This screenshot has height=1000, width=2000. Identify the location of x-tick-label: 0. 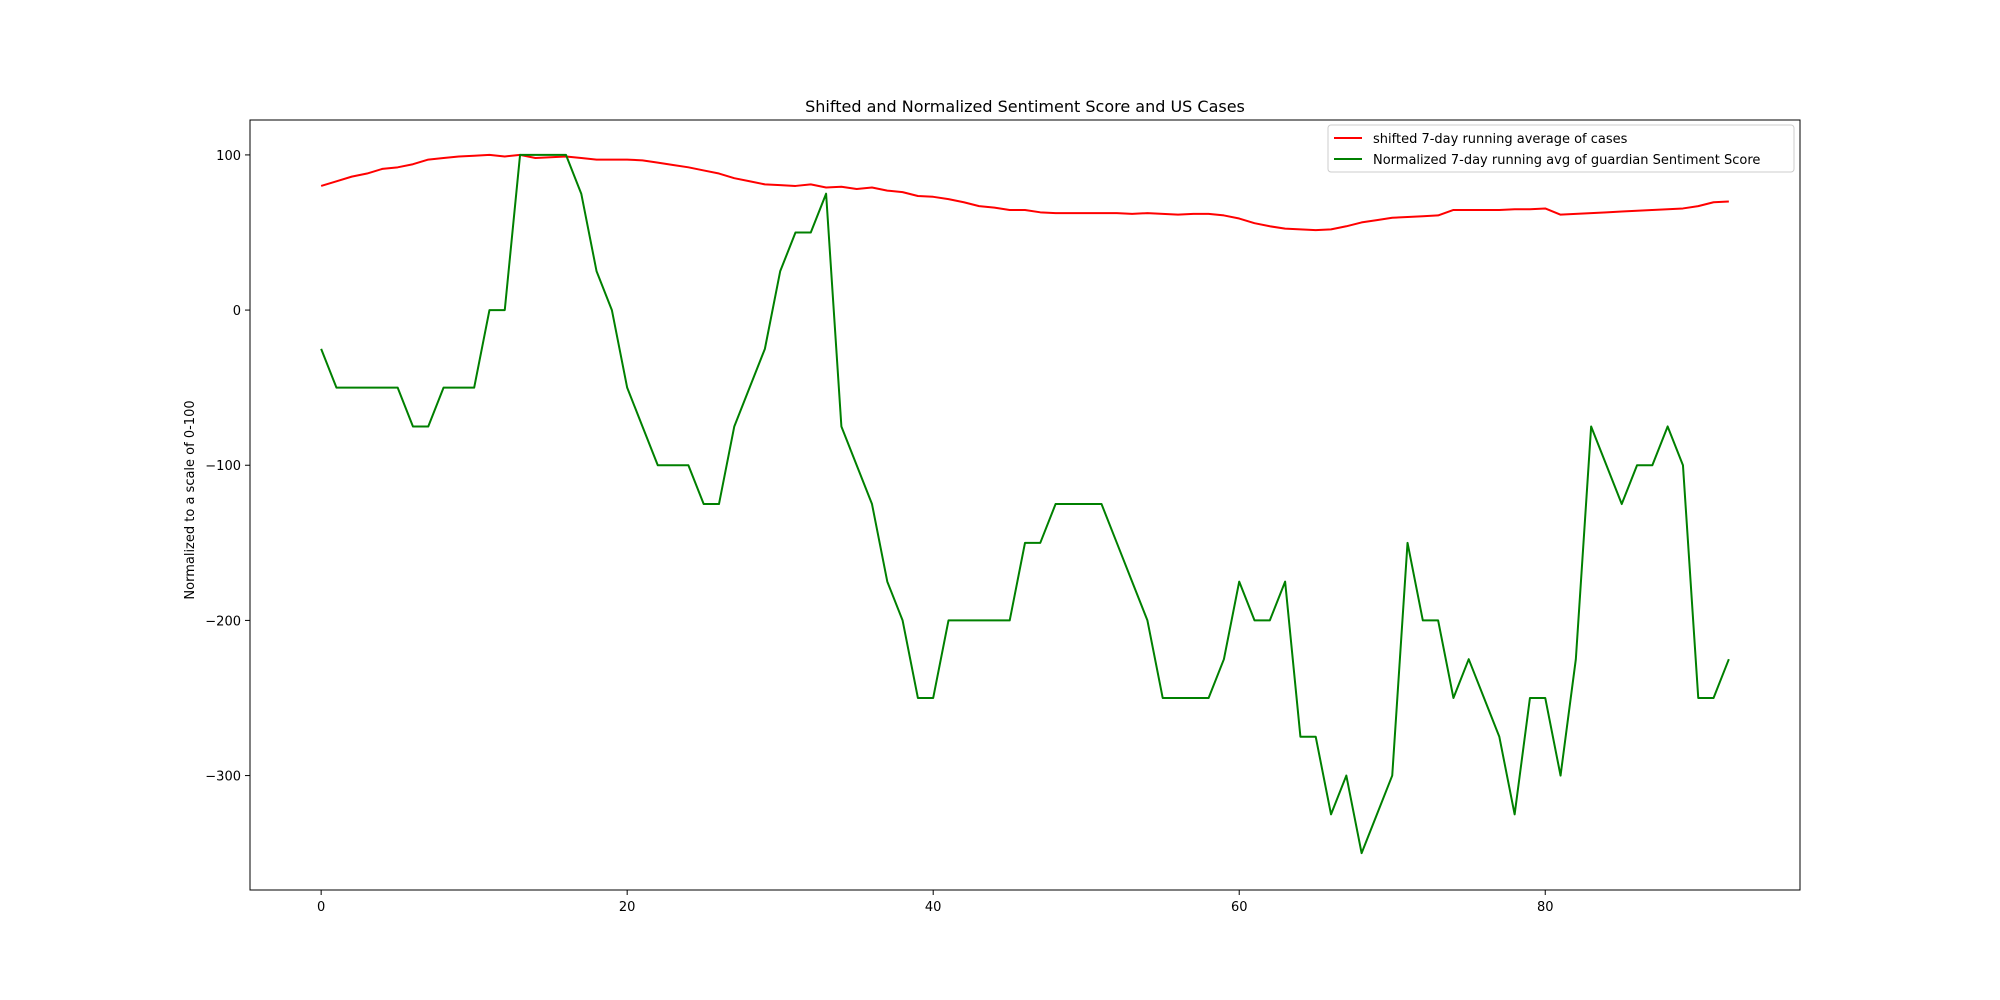
(321, 907).